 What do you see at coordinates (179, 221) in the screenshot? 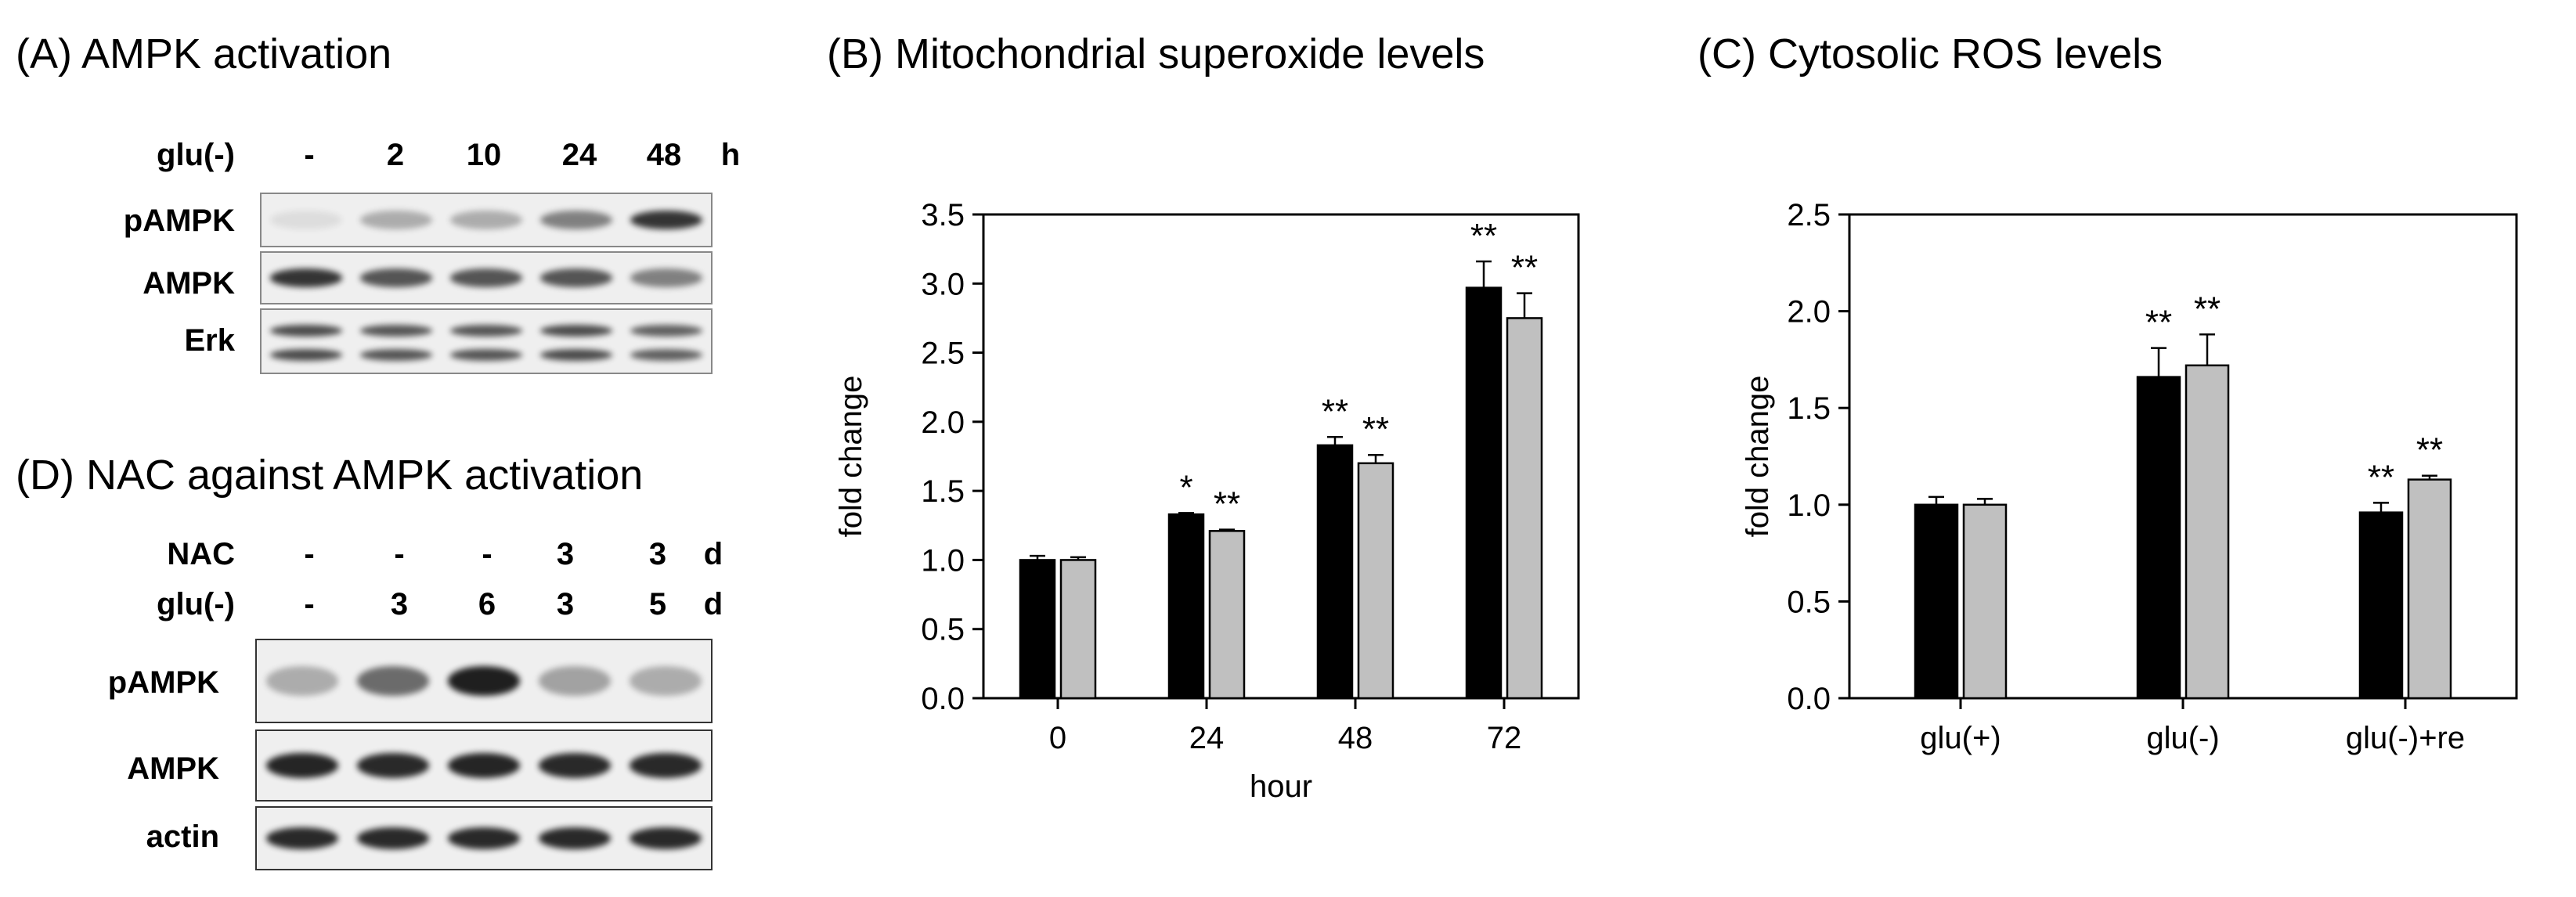
I see `panel-a-blot-label-pampk: pAMPK` at bounding box center [179, 221].